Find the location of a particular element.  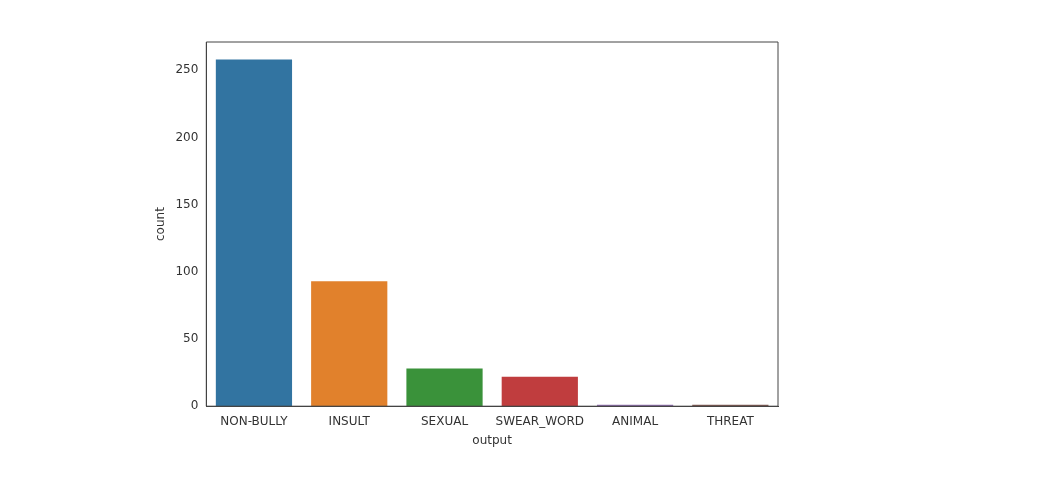

y-tick-label: 150 is located at coordinates (187, 203).